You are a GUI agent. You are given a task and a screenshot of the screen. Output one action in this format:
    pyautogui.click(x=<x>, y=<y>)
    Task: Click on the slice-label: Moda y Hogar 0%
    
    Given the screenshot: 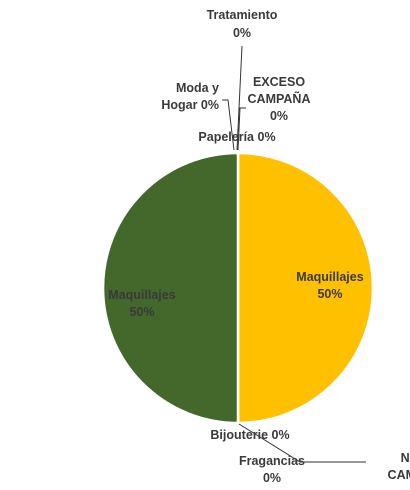 What is the action you would take?
    pyautogui.click(x=190, y=96)
    